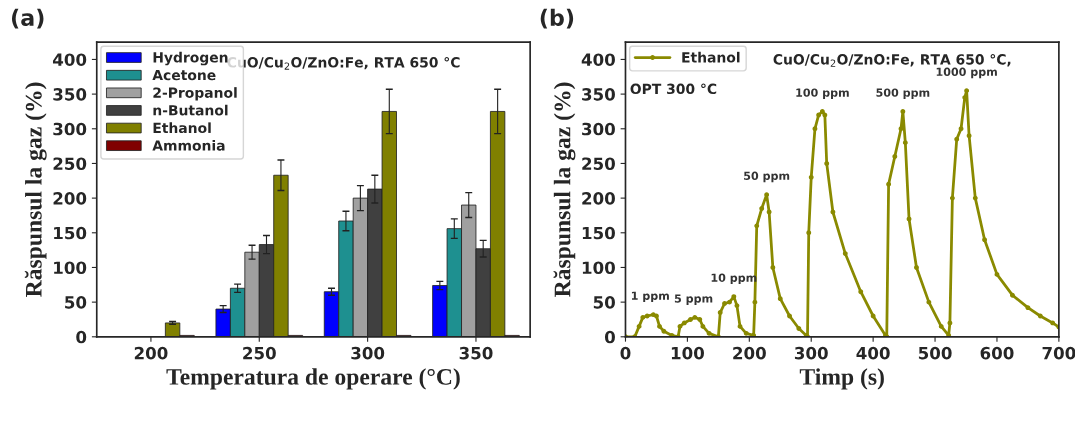 The height and width of the screenshot is (421, 1075). What do you see at coordinates (259, 353) in the screenshot?
I see `x-tick-label: 250` at bounding box center [259, 353].